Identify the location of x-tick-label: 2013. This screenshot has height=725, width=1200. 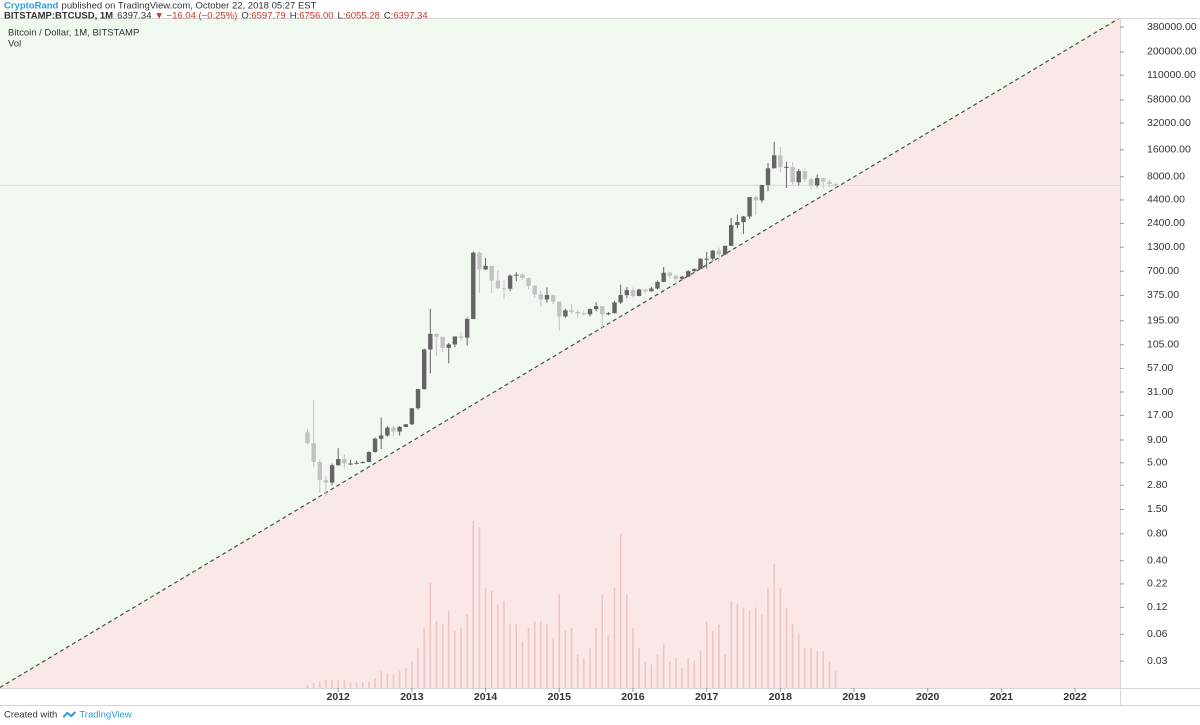
(412, 697).